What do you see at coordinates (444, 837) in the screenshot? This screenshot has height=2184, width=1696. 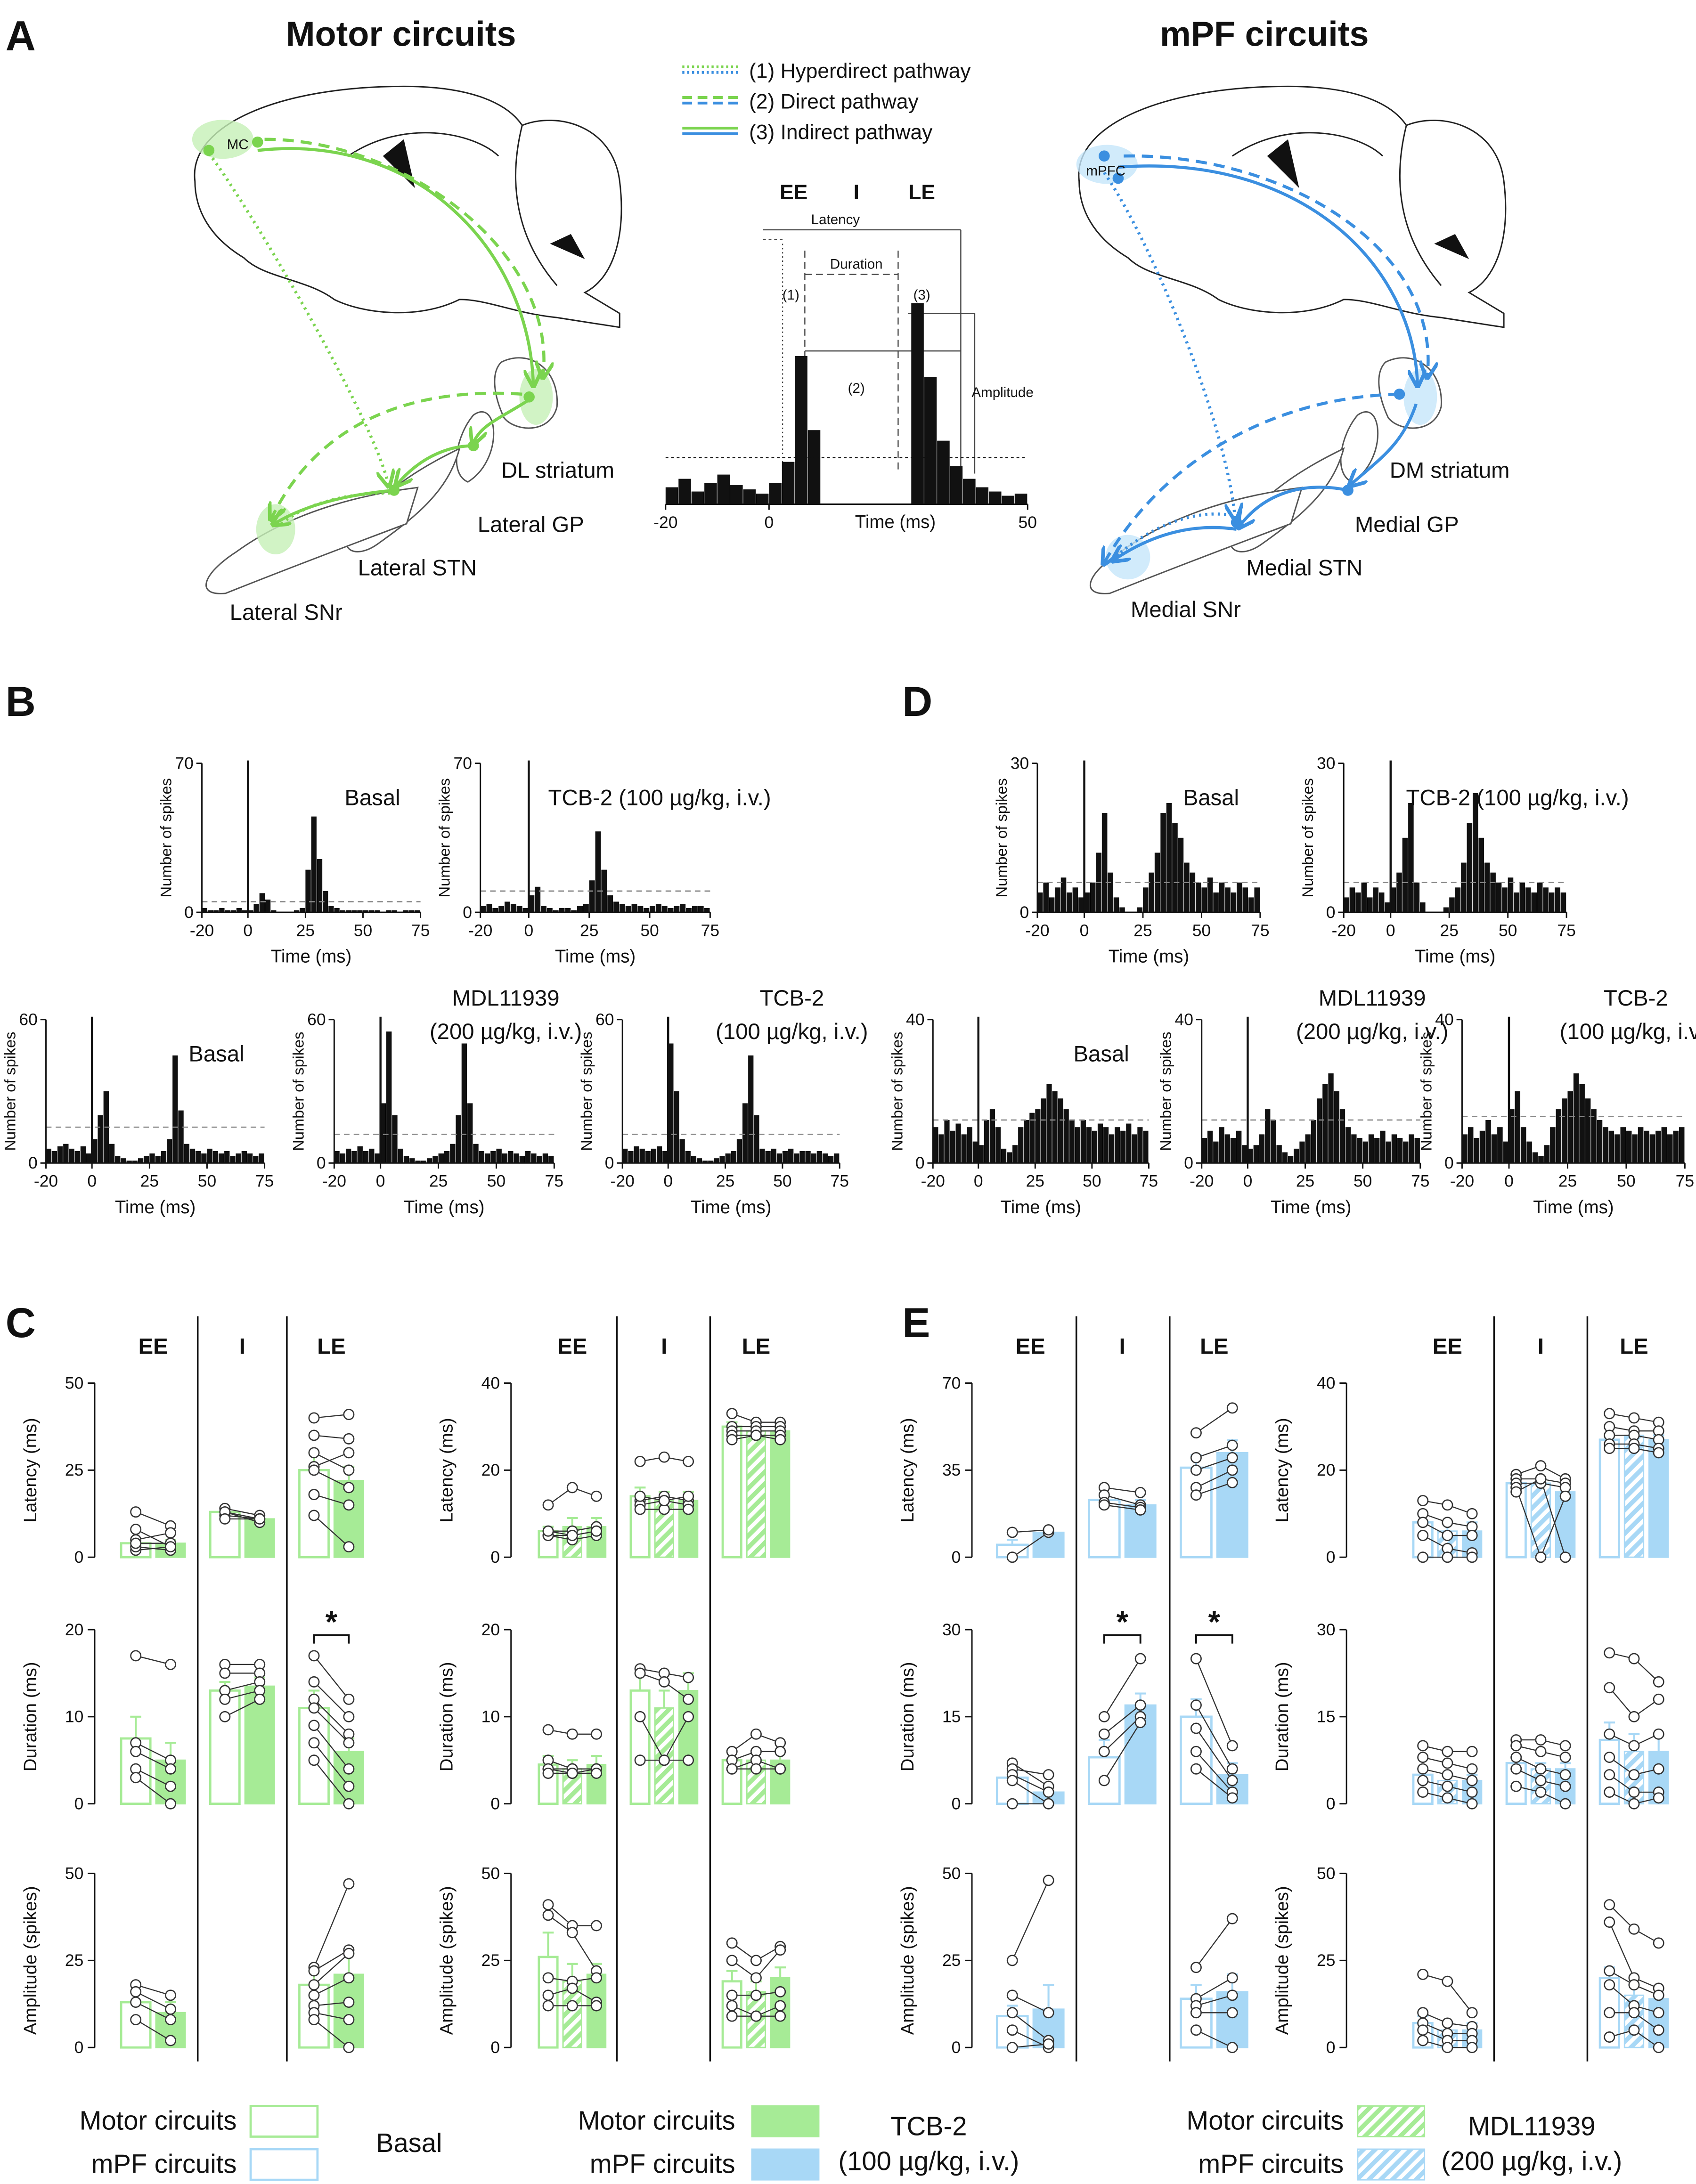 I see `y-axis-label: Number of spikes` at bounding box center [444, 837].